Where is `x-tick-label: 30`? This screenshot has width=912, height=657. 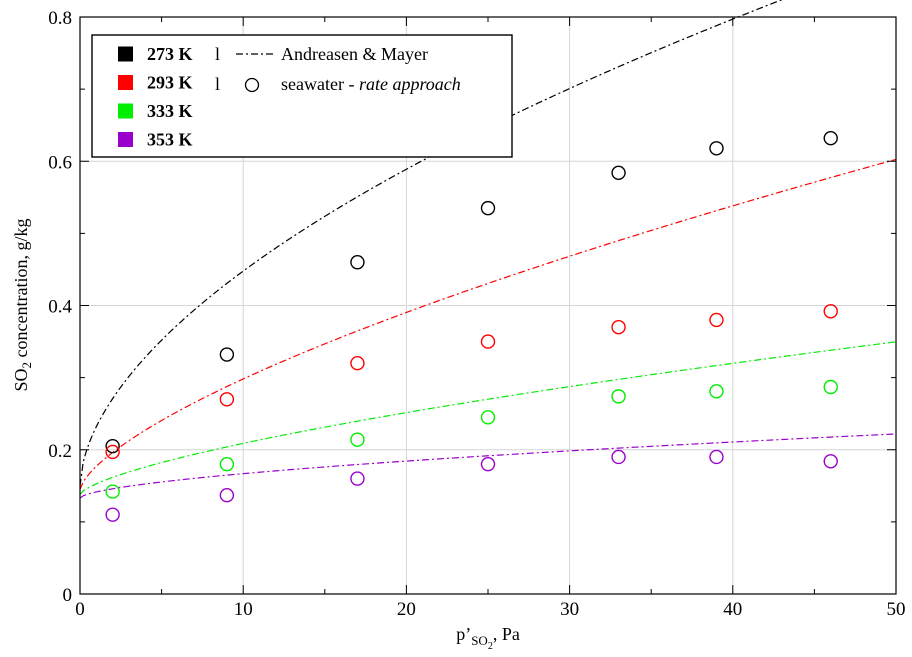
x-tick-label: 30 is located at coordinates (569, 609).